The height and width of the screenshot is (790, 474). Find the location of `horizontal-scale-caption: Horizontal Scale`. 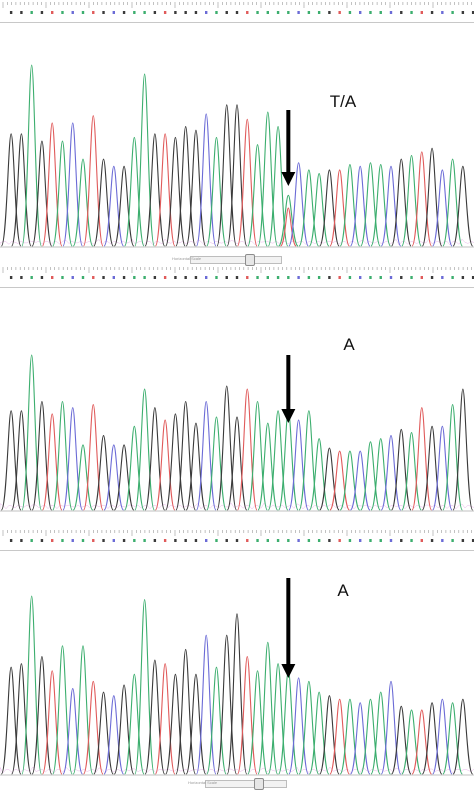

horizontal-scale-caption: Horizontal Scale is located at coordinates (187, 258).